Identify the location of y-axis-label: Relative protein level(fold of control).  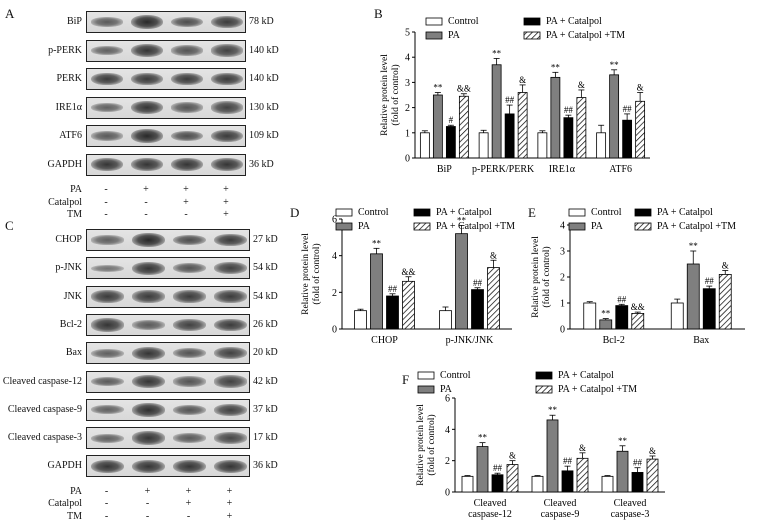
(426, 445).